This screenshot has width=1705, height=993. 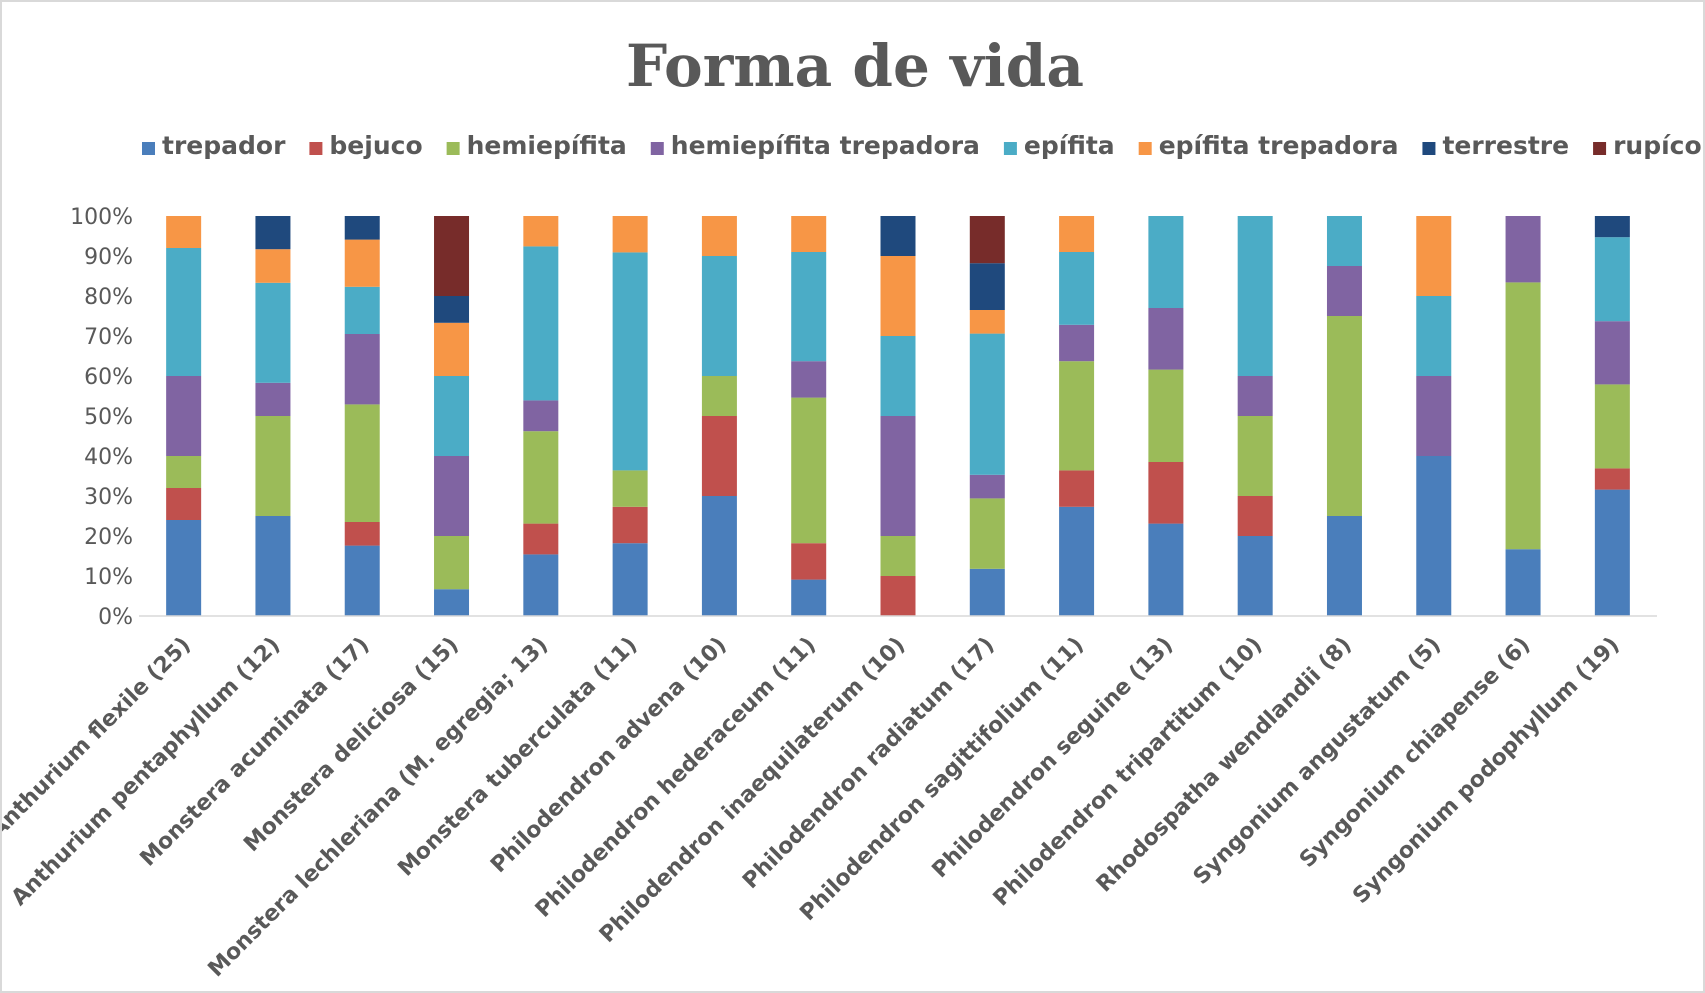 What do you see at coordinates (378, 807) in the screenshot?
I see `x-tick-label: Monstera lechleriana (M. egregia; 13)` at bounding box center [378, 807].